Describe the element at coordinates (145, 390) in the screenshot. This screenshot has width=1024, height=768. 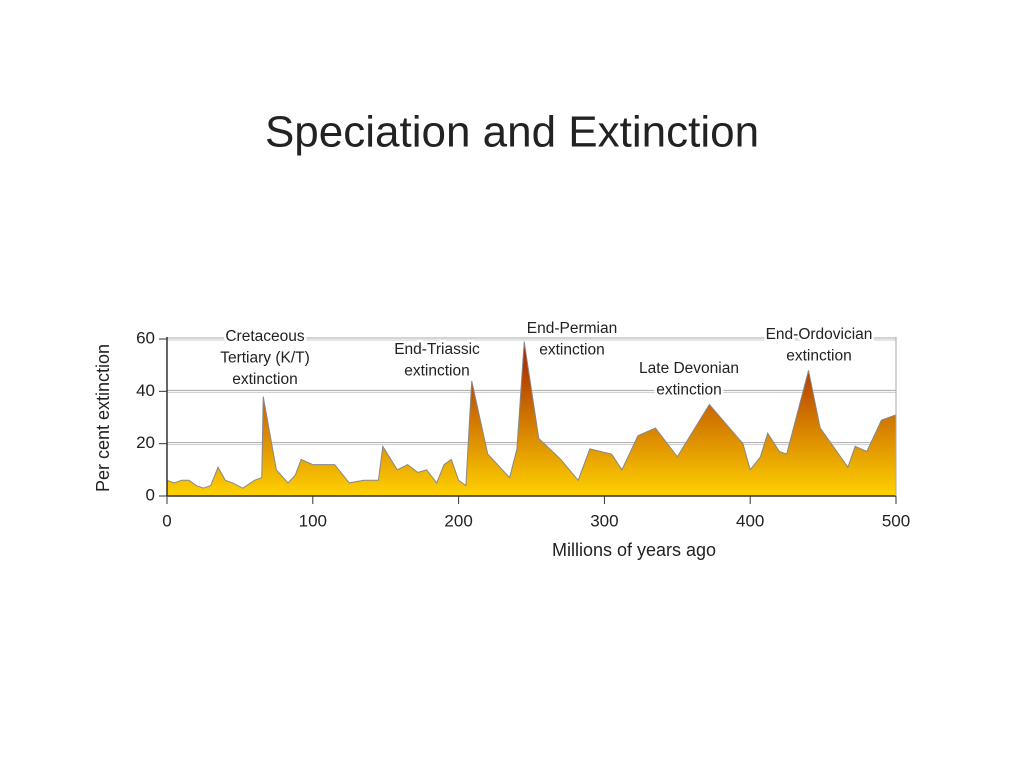
I see `y-tick-label: 40` at that location.